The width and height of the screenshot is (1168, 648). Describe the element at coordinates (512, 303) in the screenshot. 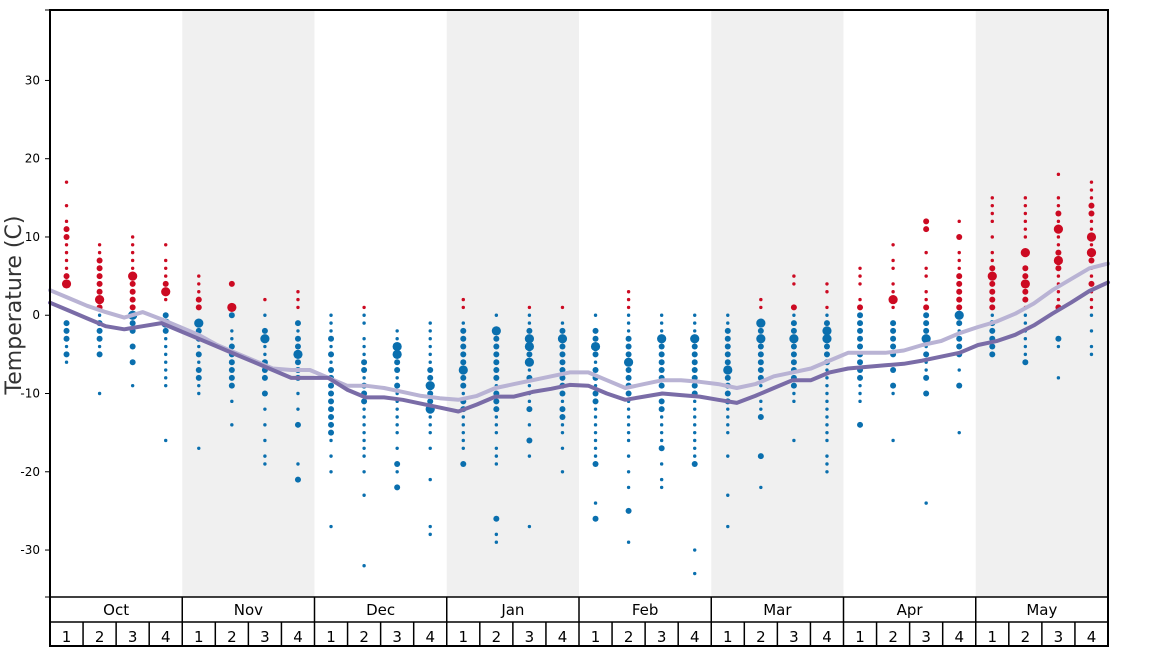

I see `month-band-jan` at that location.